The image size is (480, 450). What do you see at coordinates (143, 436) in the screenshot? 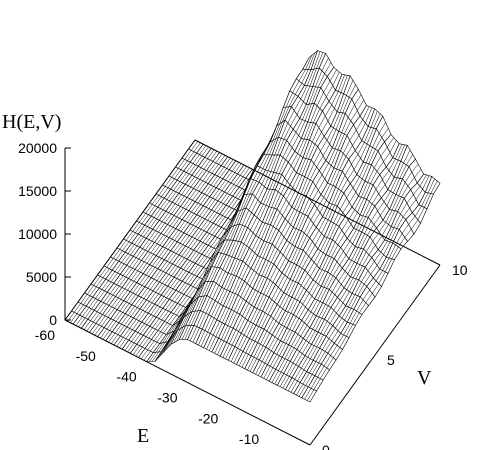
I see `e-axis-title: E` at bounding box center [143, 436].